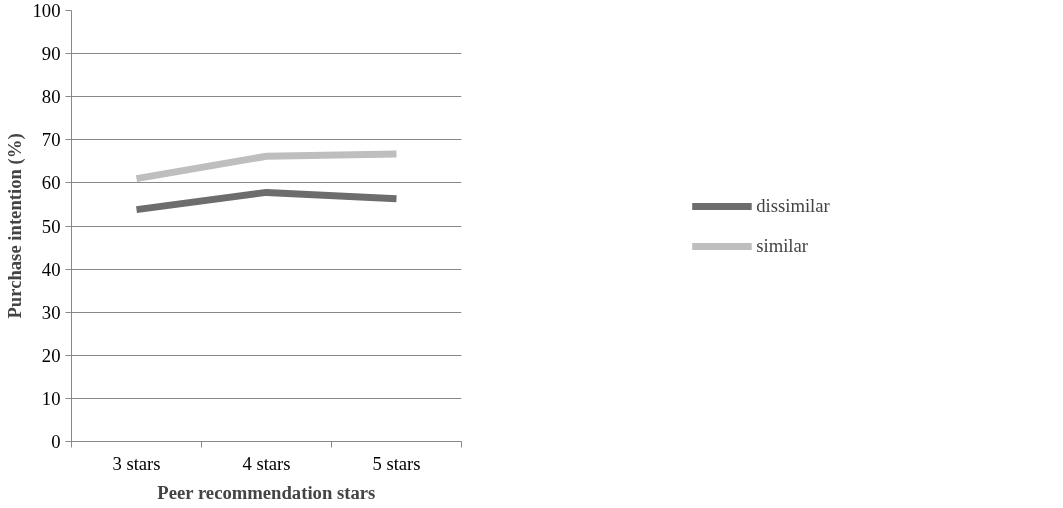 The width and height of the screenshot is (1063, 508). I want to click on y-tick-label: 60, so click(51, 183).